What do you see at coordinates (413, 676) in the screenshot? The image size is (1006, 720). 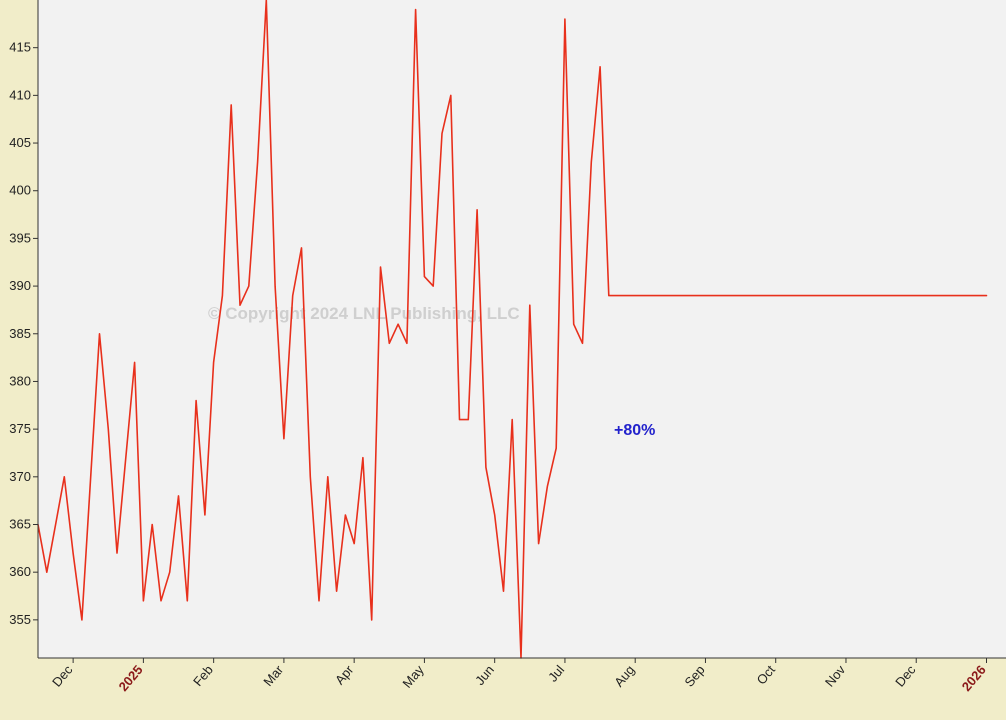 I see `x-tick-label: May` at bounding box center [413, 676].